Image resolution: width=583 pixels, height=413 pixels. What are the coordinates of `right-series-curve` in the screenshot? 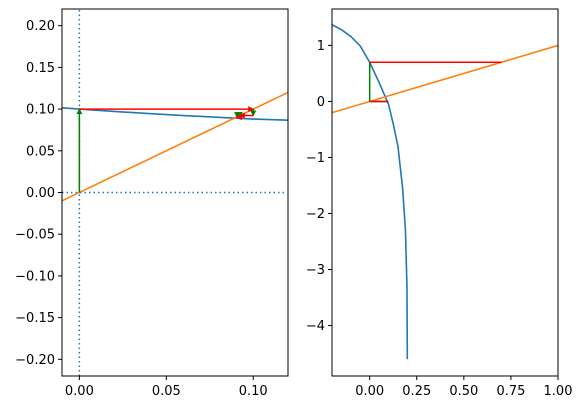 It's located at (370, 191).